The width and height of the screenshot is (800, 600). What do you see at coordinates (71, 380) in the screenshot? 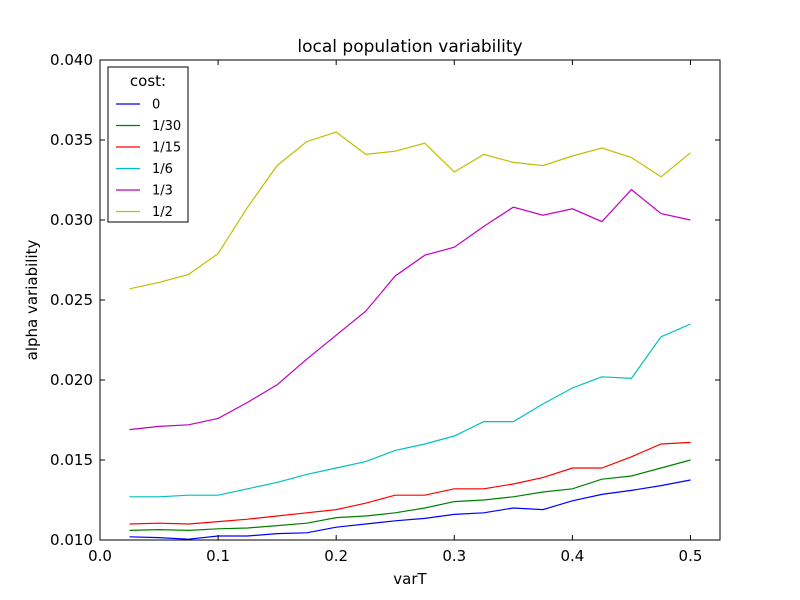
I see `y-tick-label: 0.020` at bounding box center [71, 380].